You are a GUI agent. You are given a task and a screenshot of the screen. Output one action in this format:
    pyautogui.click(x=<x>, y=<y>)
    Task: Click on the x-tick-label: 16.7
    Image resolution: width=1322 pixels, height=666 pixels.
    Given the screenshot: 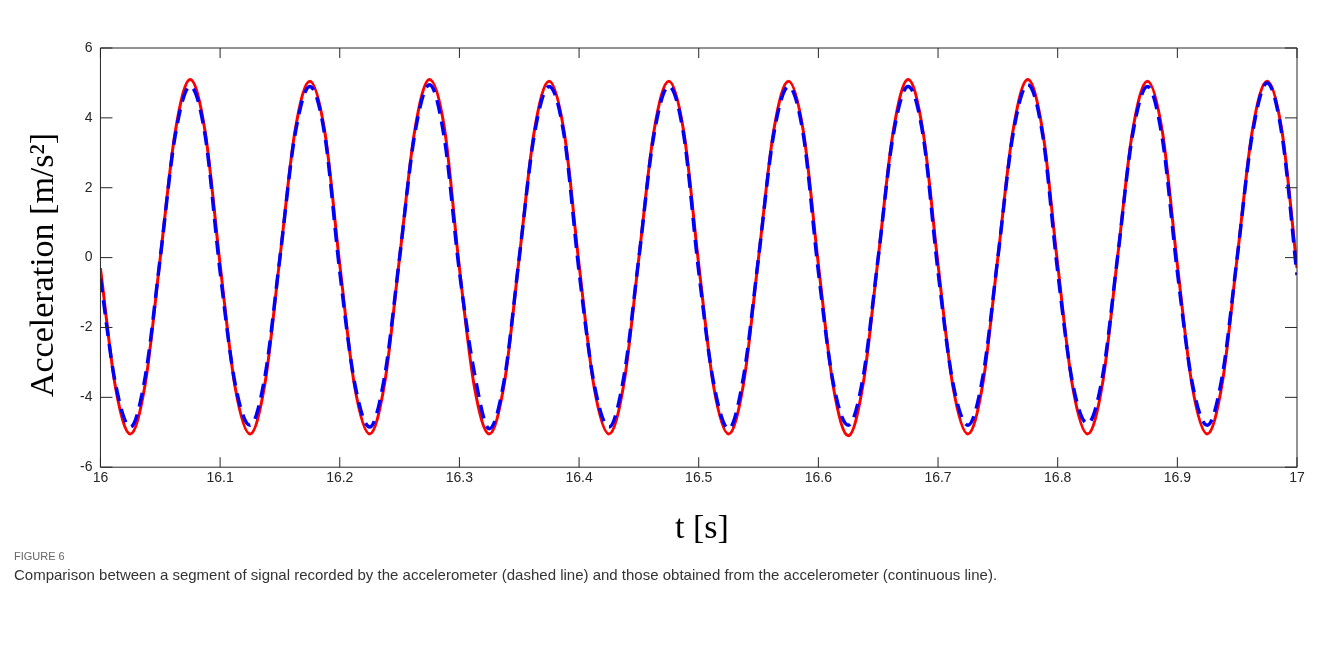 What is the action you would take?
    pyautogui.click(x=938, y=477)
    